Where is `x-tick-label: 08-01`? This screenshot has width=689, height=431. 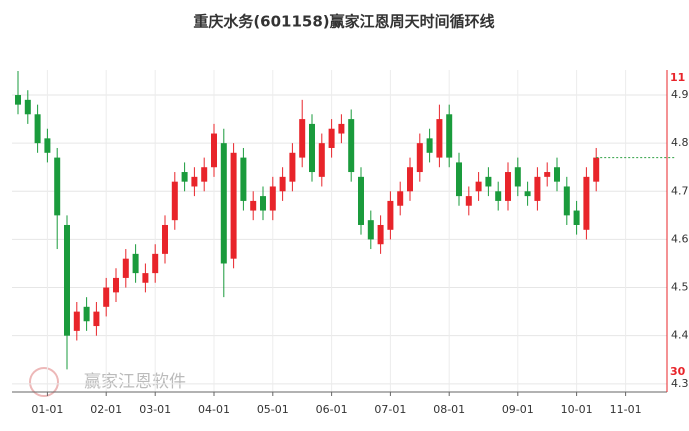
x-tick-label: 08-01 is located at coordinates (449, 409).